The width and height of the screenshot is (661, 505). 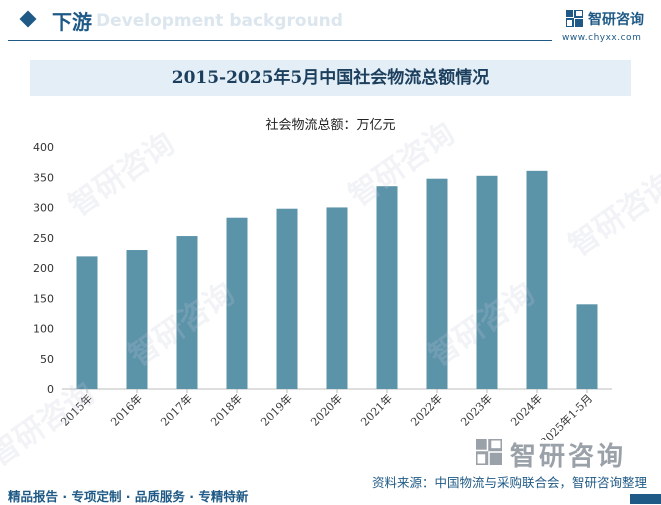 I want to click on y-tick-label: 150, so click(x=43, y=298).